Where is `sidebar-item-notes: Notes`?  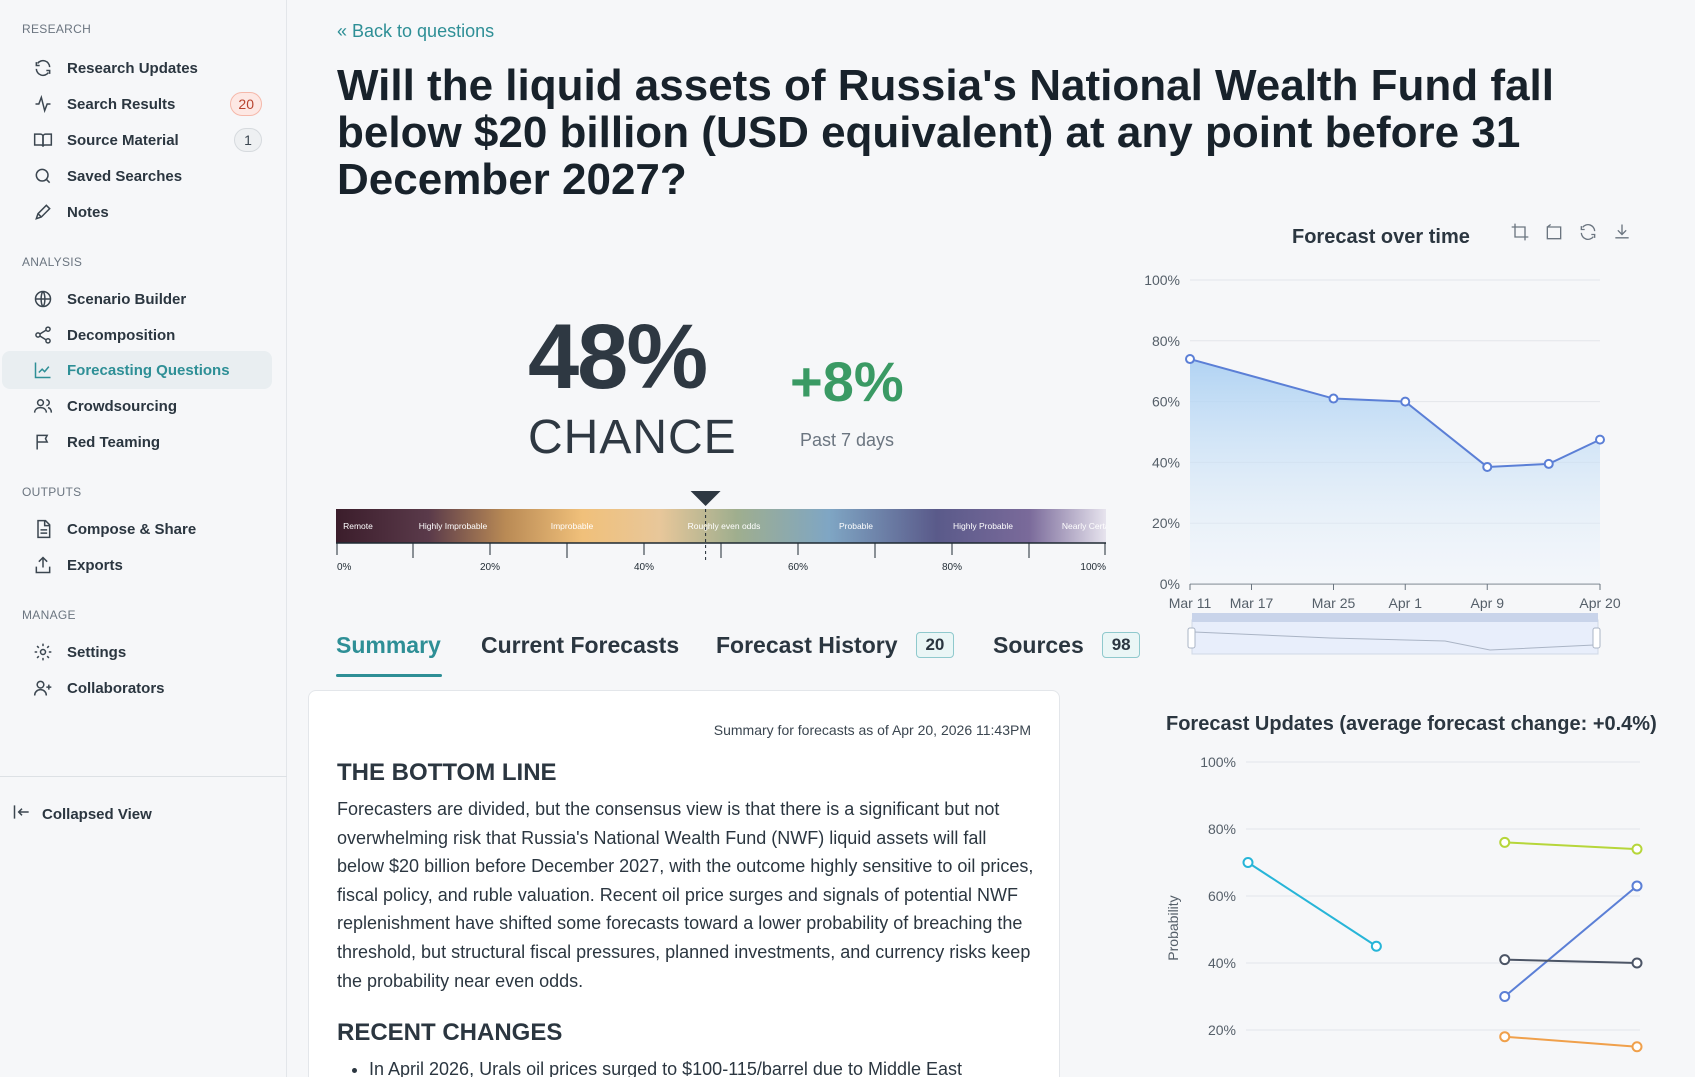
sidebar-item-notes: Notes is located at coordinates (137, 212).